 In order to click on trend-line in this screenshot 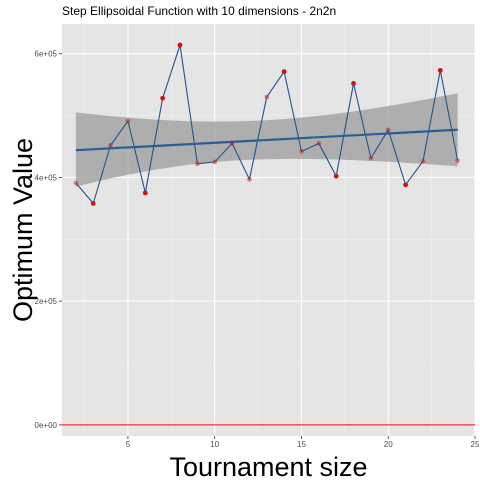, I will do `click(266, 140)`.